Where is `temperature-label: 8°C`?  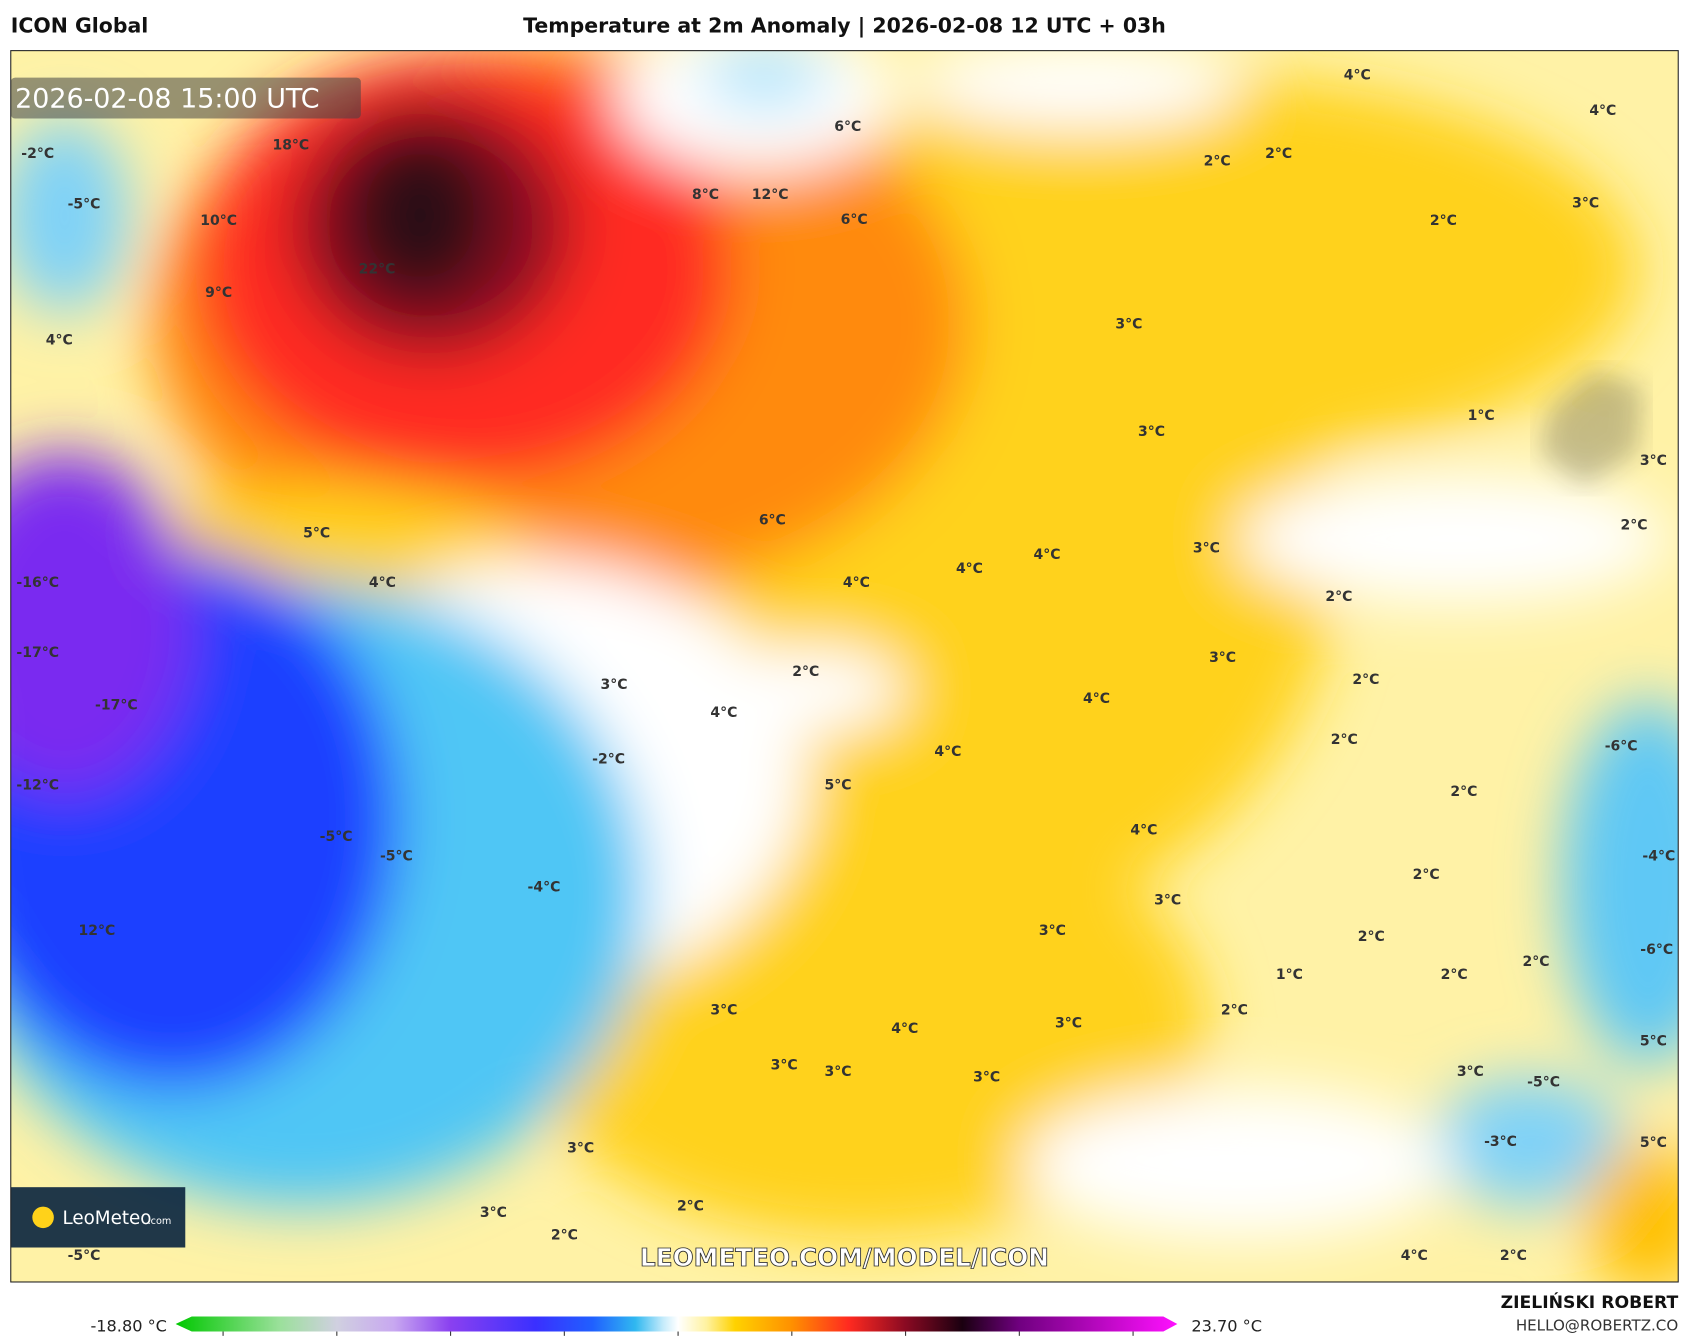
temperature-label: 8°C is located at coordinates (705, 195).